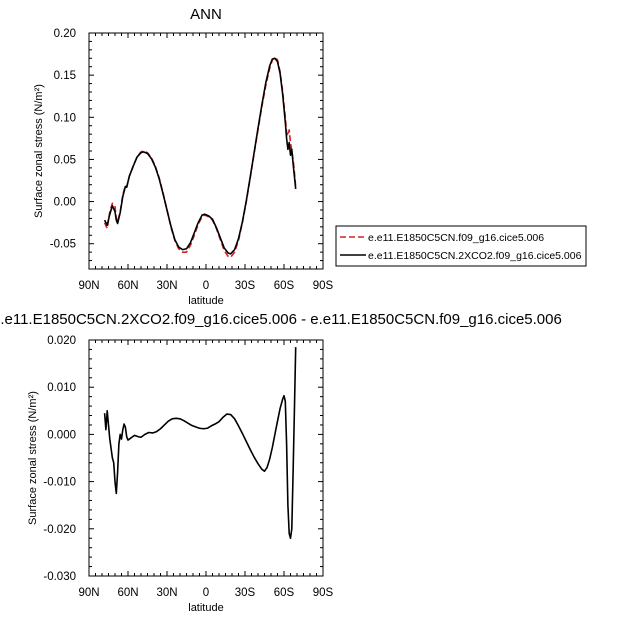 This screenshot has width=619, height=621. I want to click on chart-title: ANN, so click(206, 14).